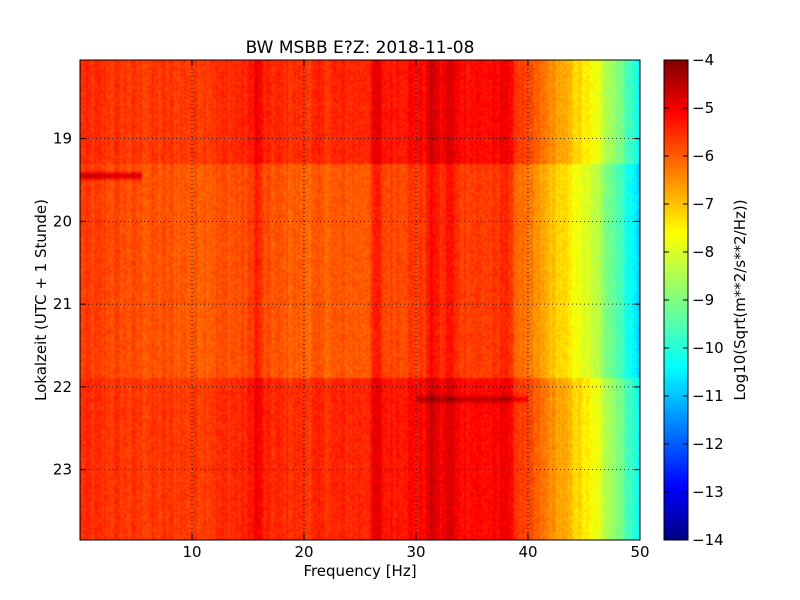 The width and height of the screenshot is (800, 600). I want to click on colorbar-tick-label: −5, so click(703, 108).